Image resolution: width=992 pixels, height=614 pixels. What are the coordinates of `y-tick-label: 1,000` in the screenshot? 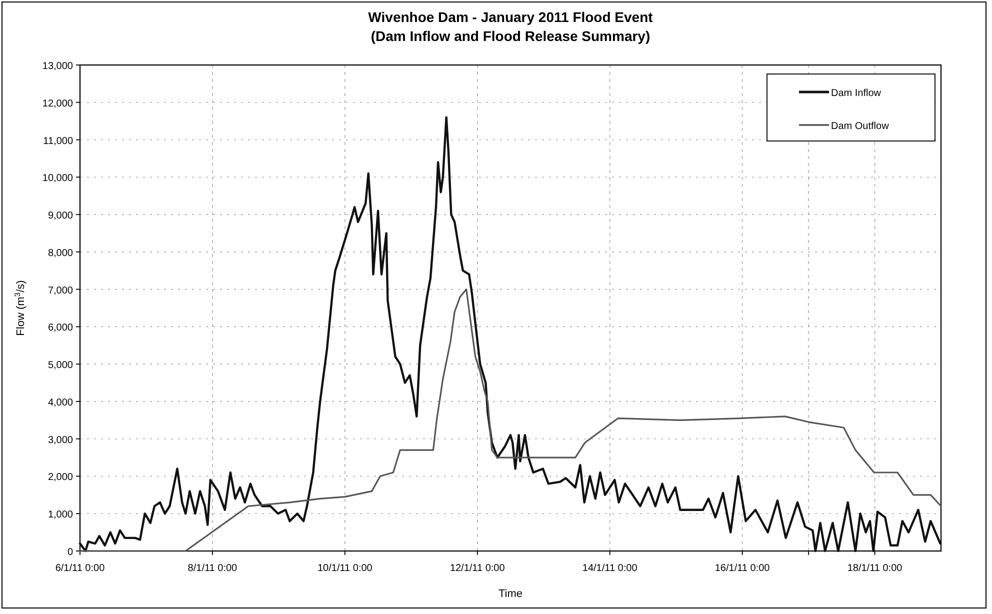 It's located at (61, 515).